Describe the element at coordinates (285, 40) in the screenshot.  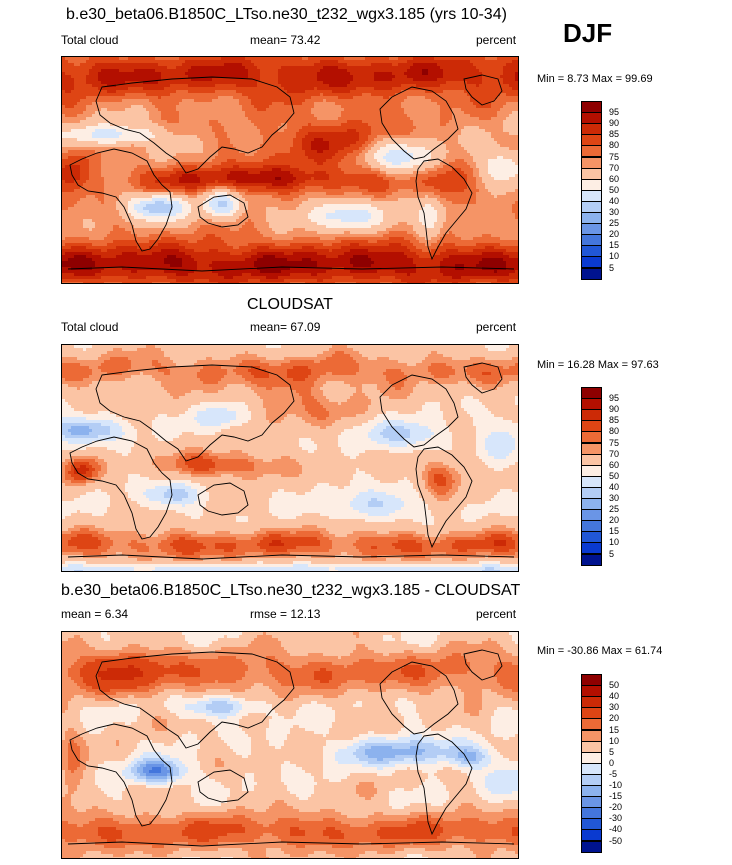
I see `panel-1-center-label: mean= 73.42` at that location.